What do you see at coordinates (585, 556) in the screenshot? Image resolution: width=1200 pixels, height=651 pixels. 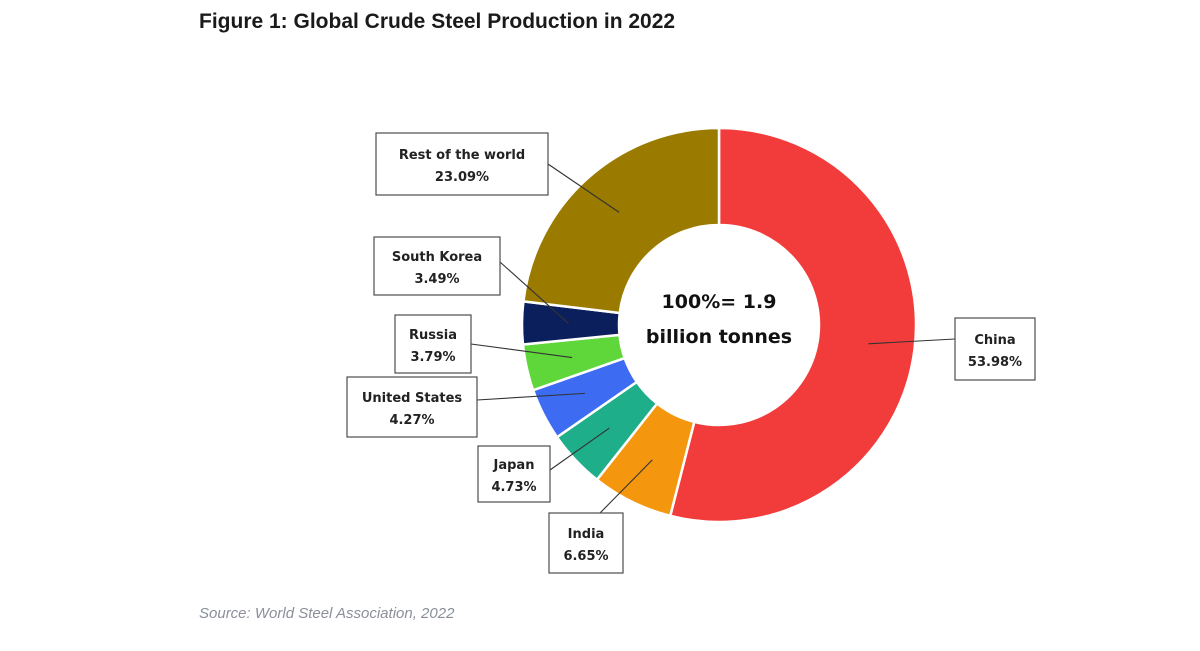 I see `label-value-india: 6.65%` at bounding box center [585, 556].